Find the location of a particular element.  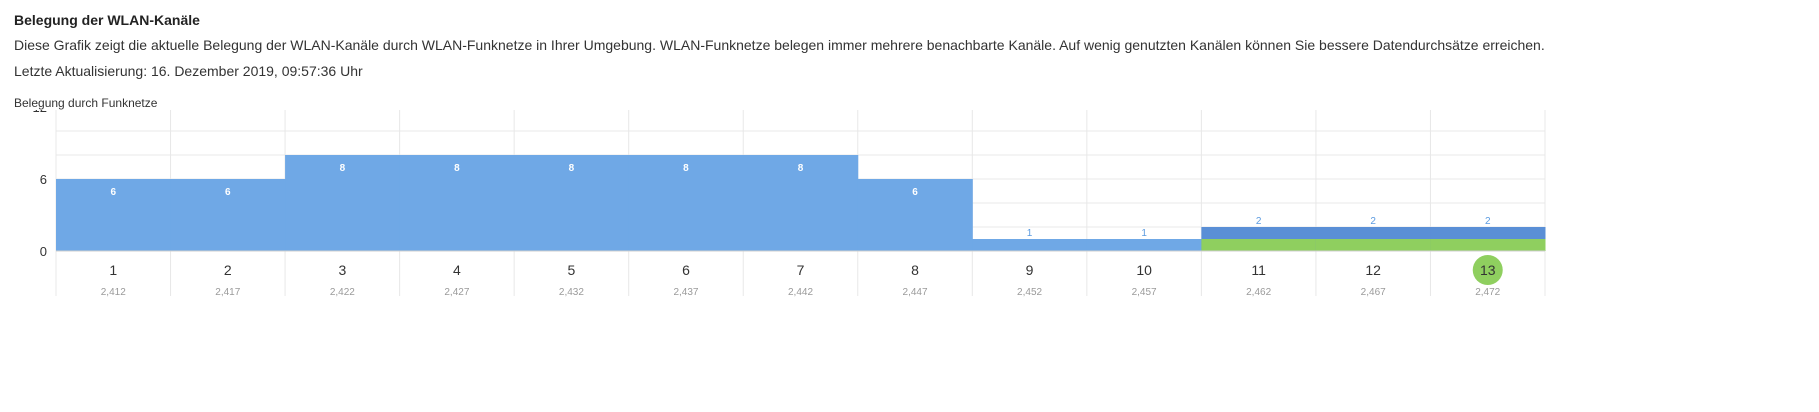

channel-label: 4 is located at coordinates (457, 270).